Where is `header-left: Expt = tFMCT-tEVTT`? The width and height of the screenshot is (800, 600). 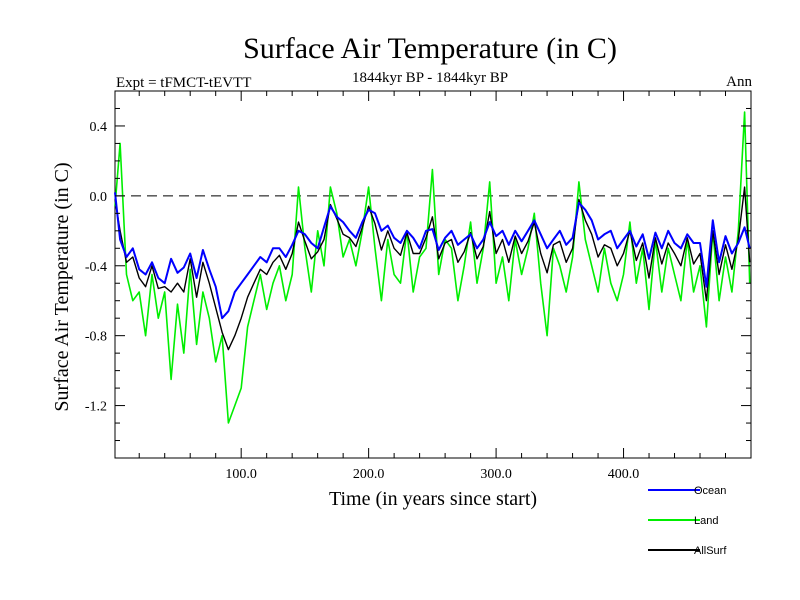
header-left: Expt = tFMCT-tEVTT is located at coordinates (183, 83).